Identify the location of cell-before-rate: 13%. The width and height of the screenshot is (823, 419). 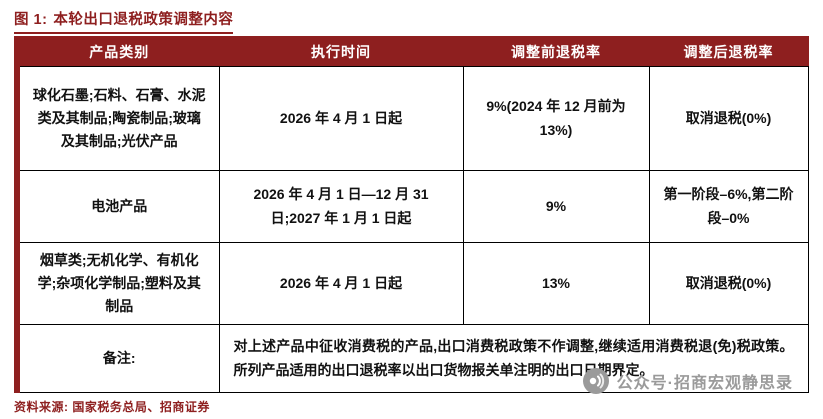
(556, 283).